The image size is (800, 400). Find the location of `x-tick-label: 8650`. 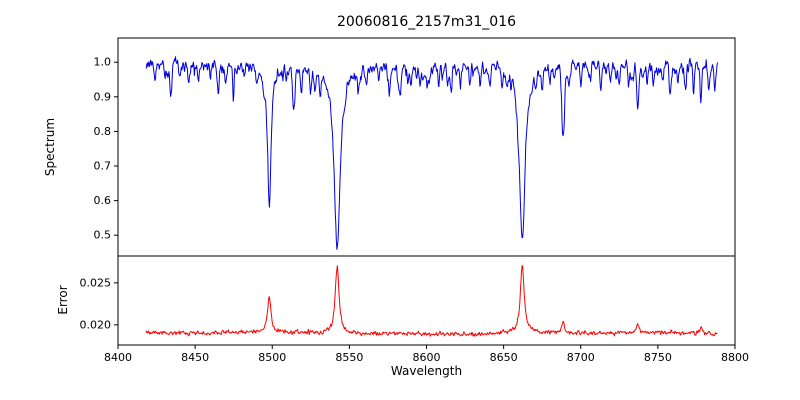

x-tick-label: 8650 is located at coordinates (504, 357).